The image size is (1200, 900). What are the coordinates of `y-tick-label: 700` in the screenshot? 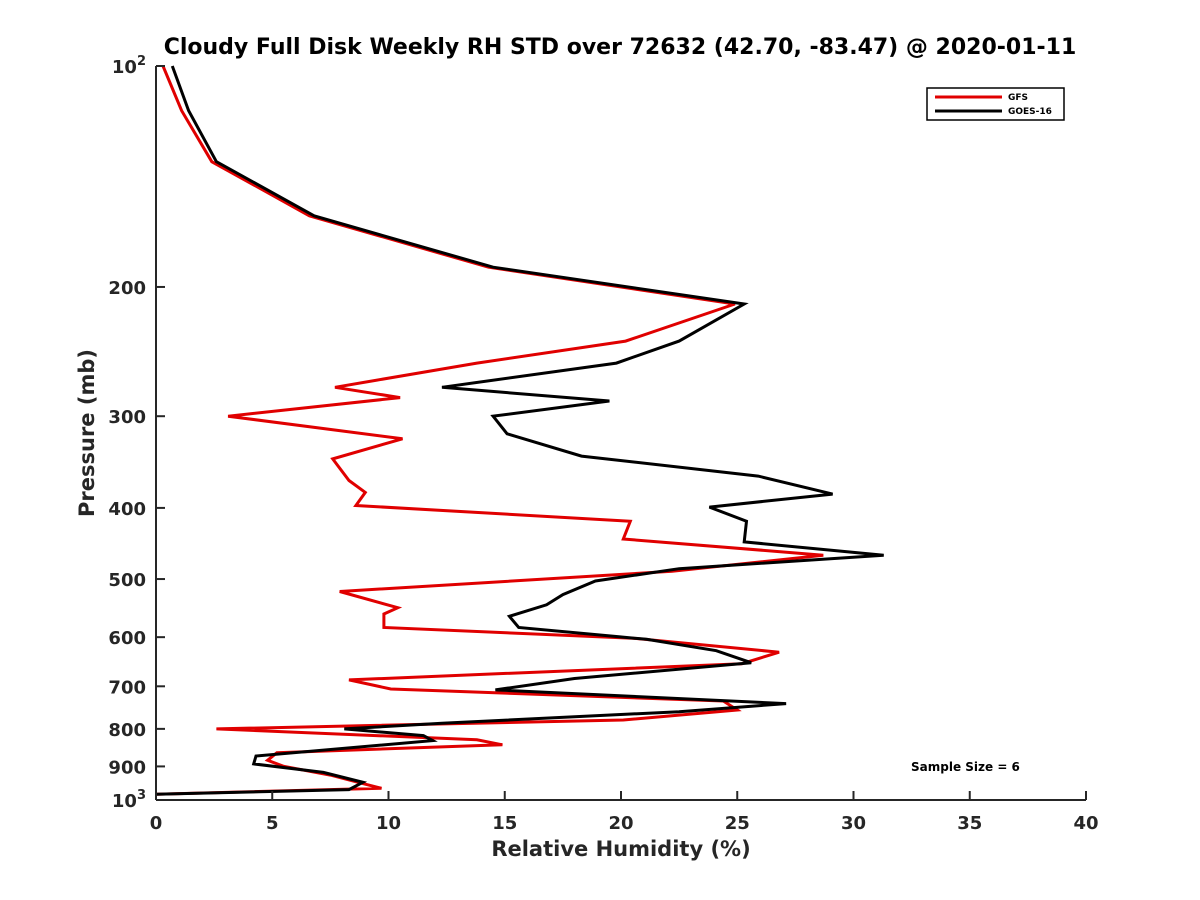 It's located at (127, 687).